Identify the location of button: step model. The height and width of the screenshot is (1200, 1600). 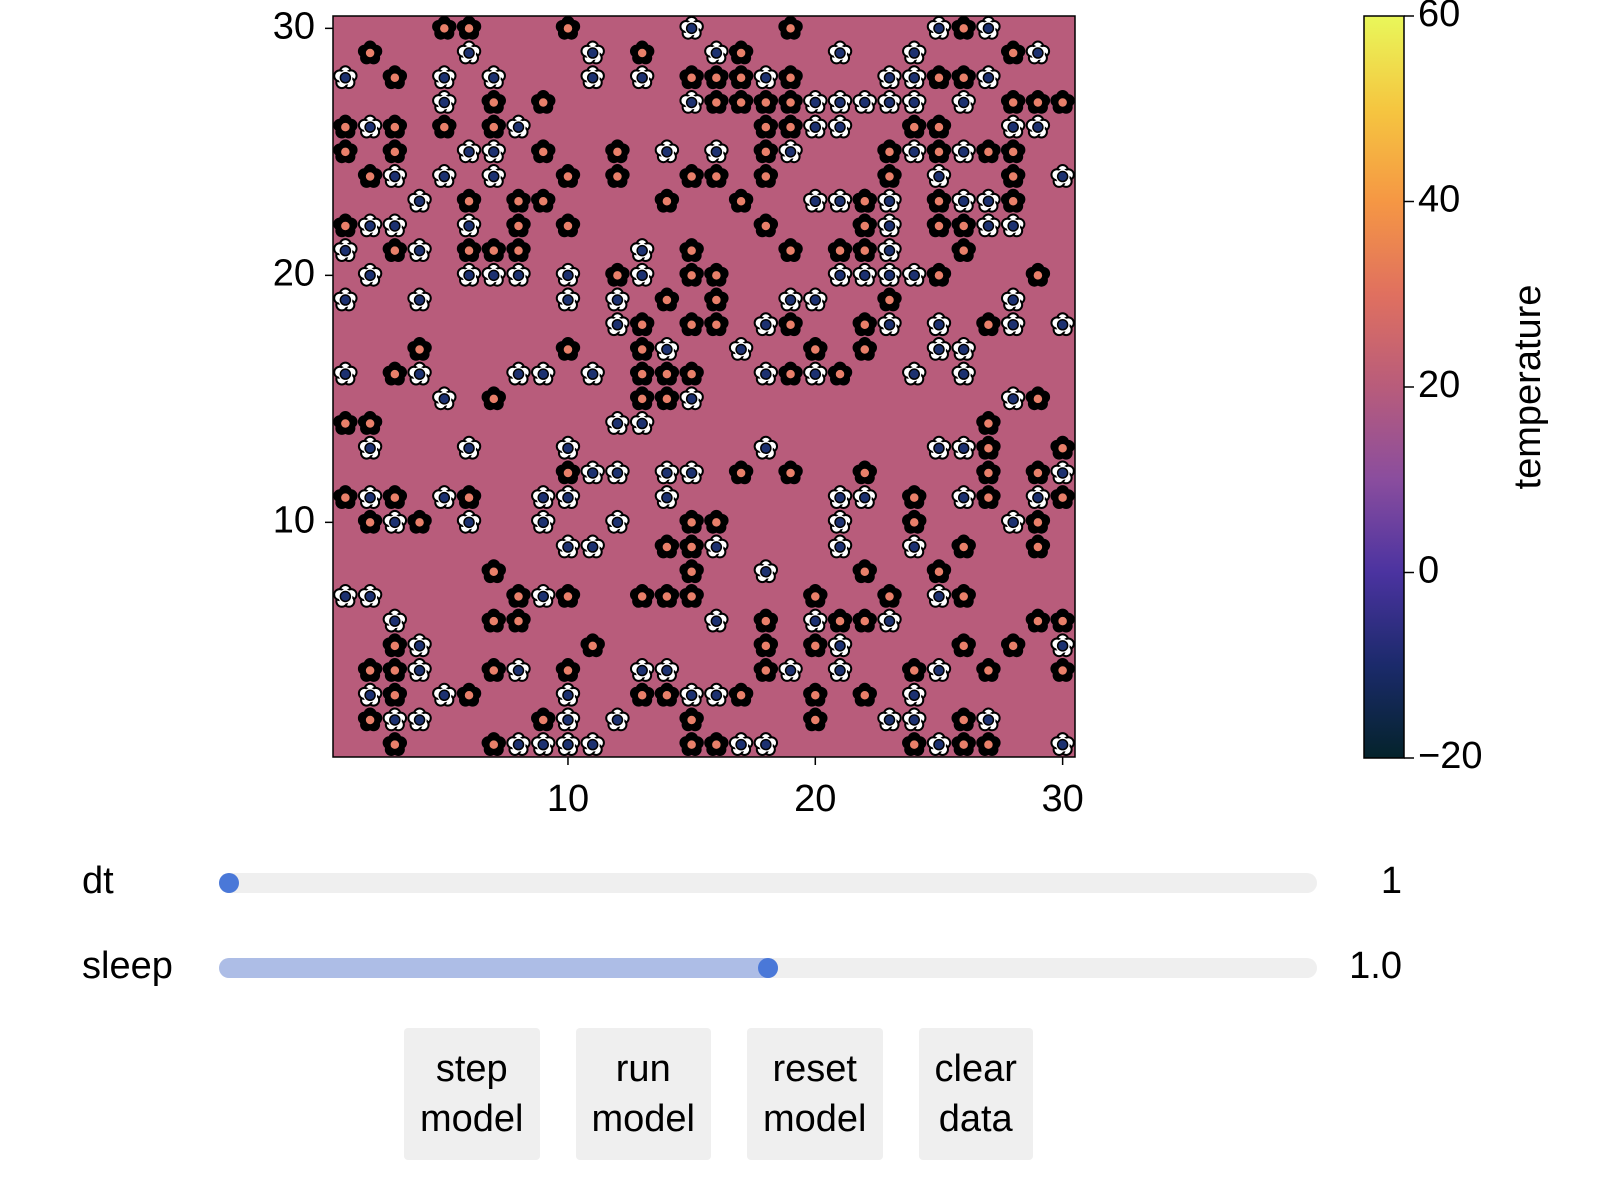
(472, 1094).